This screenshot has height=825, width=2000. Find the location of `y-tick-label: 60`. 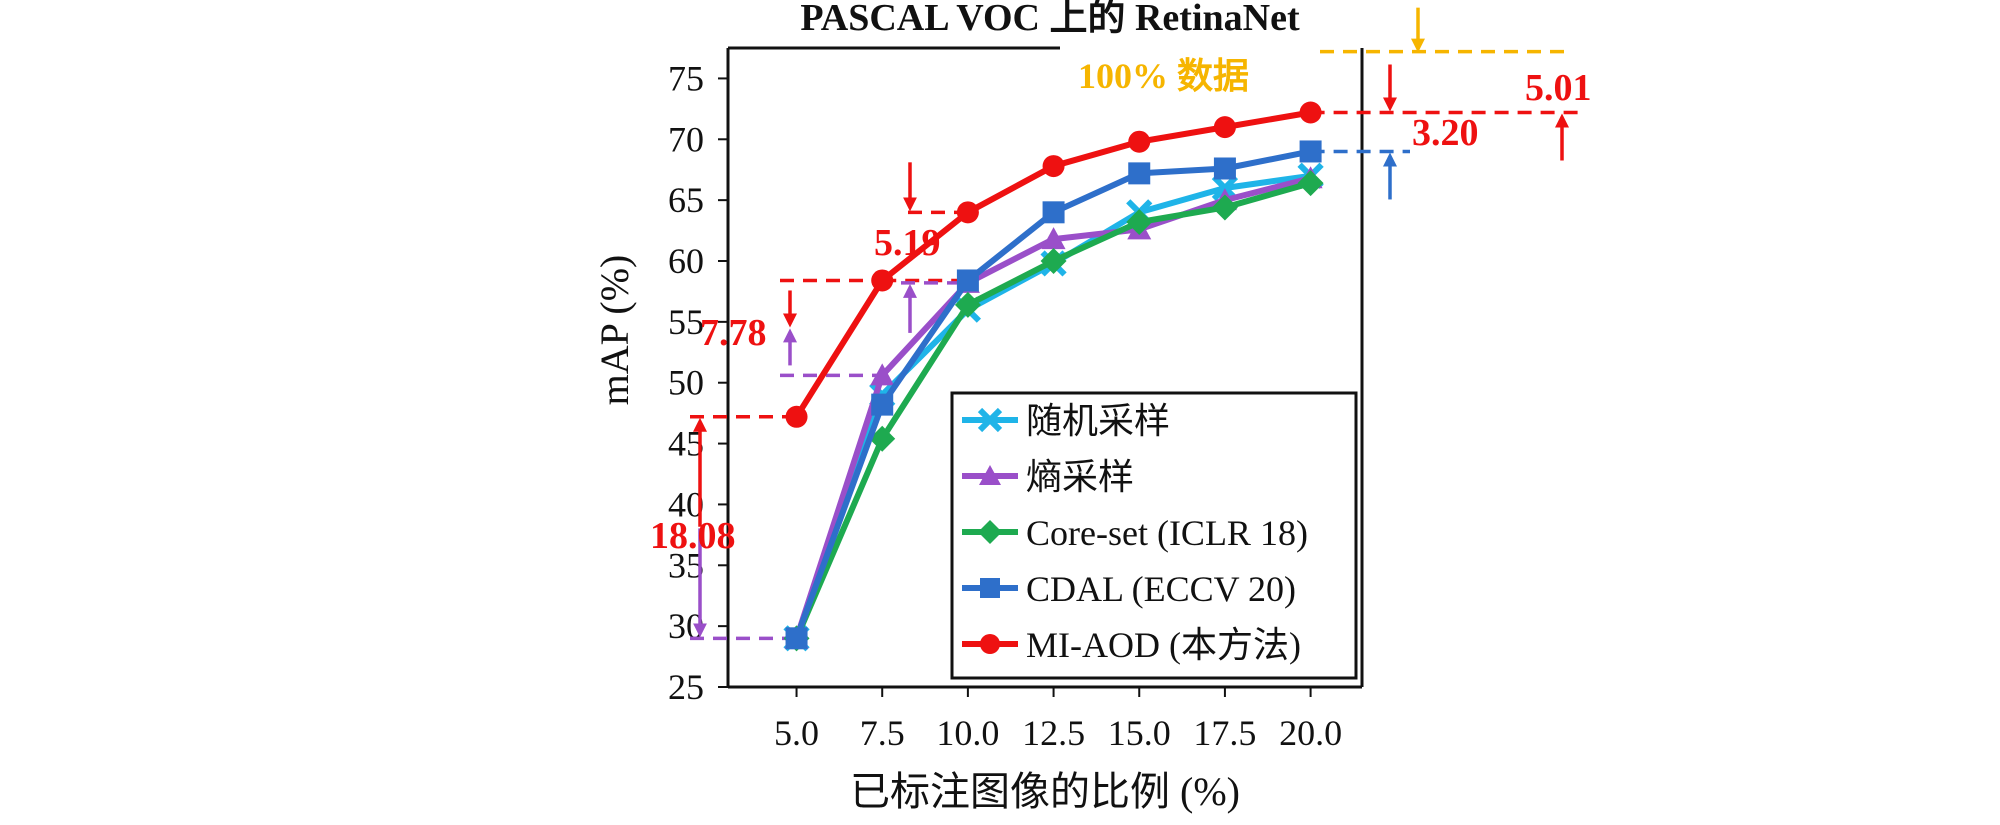

y-tick-label: 60 is located at coordinates (686, 261).